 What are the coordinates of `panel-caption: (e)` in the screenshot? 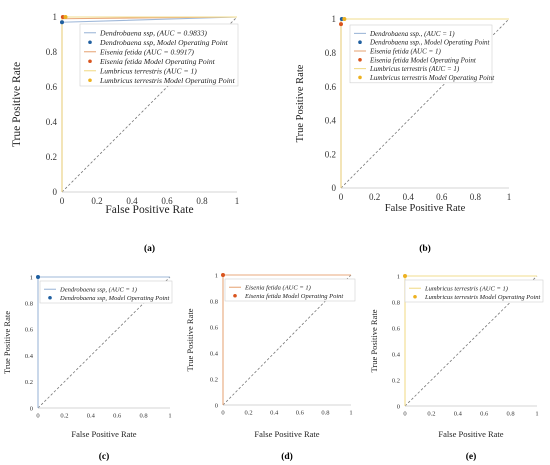 It's located at (471, 456).